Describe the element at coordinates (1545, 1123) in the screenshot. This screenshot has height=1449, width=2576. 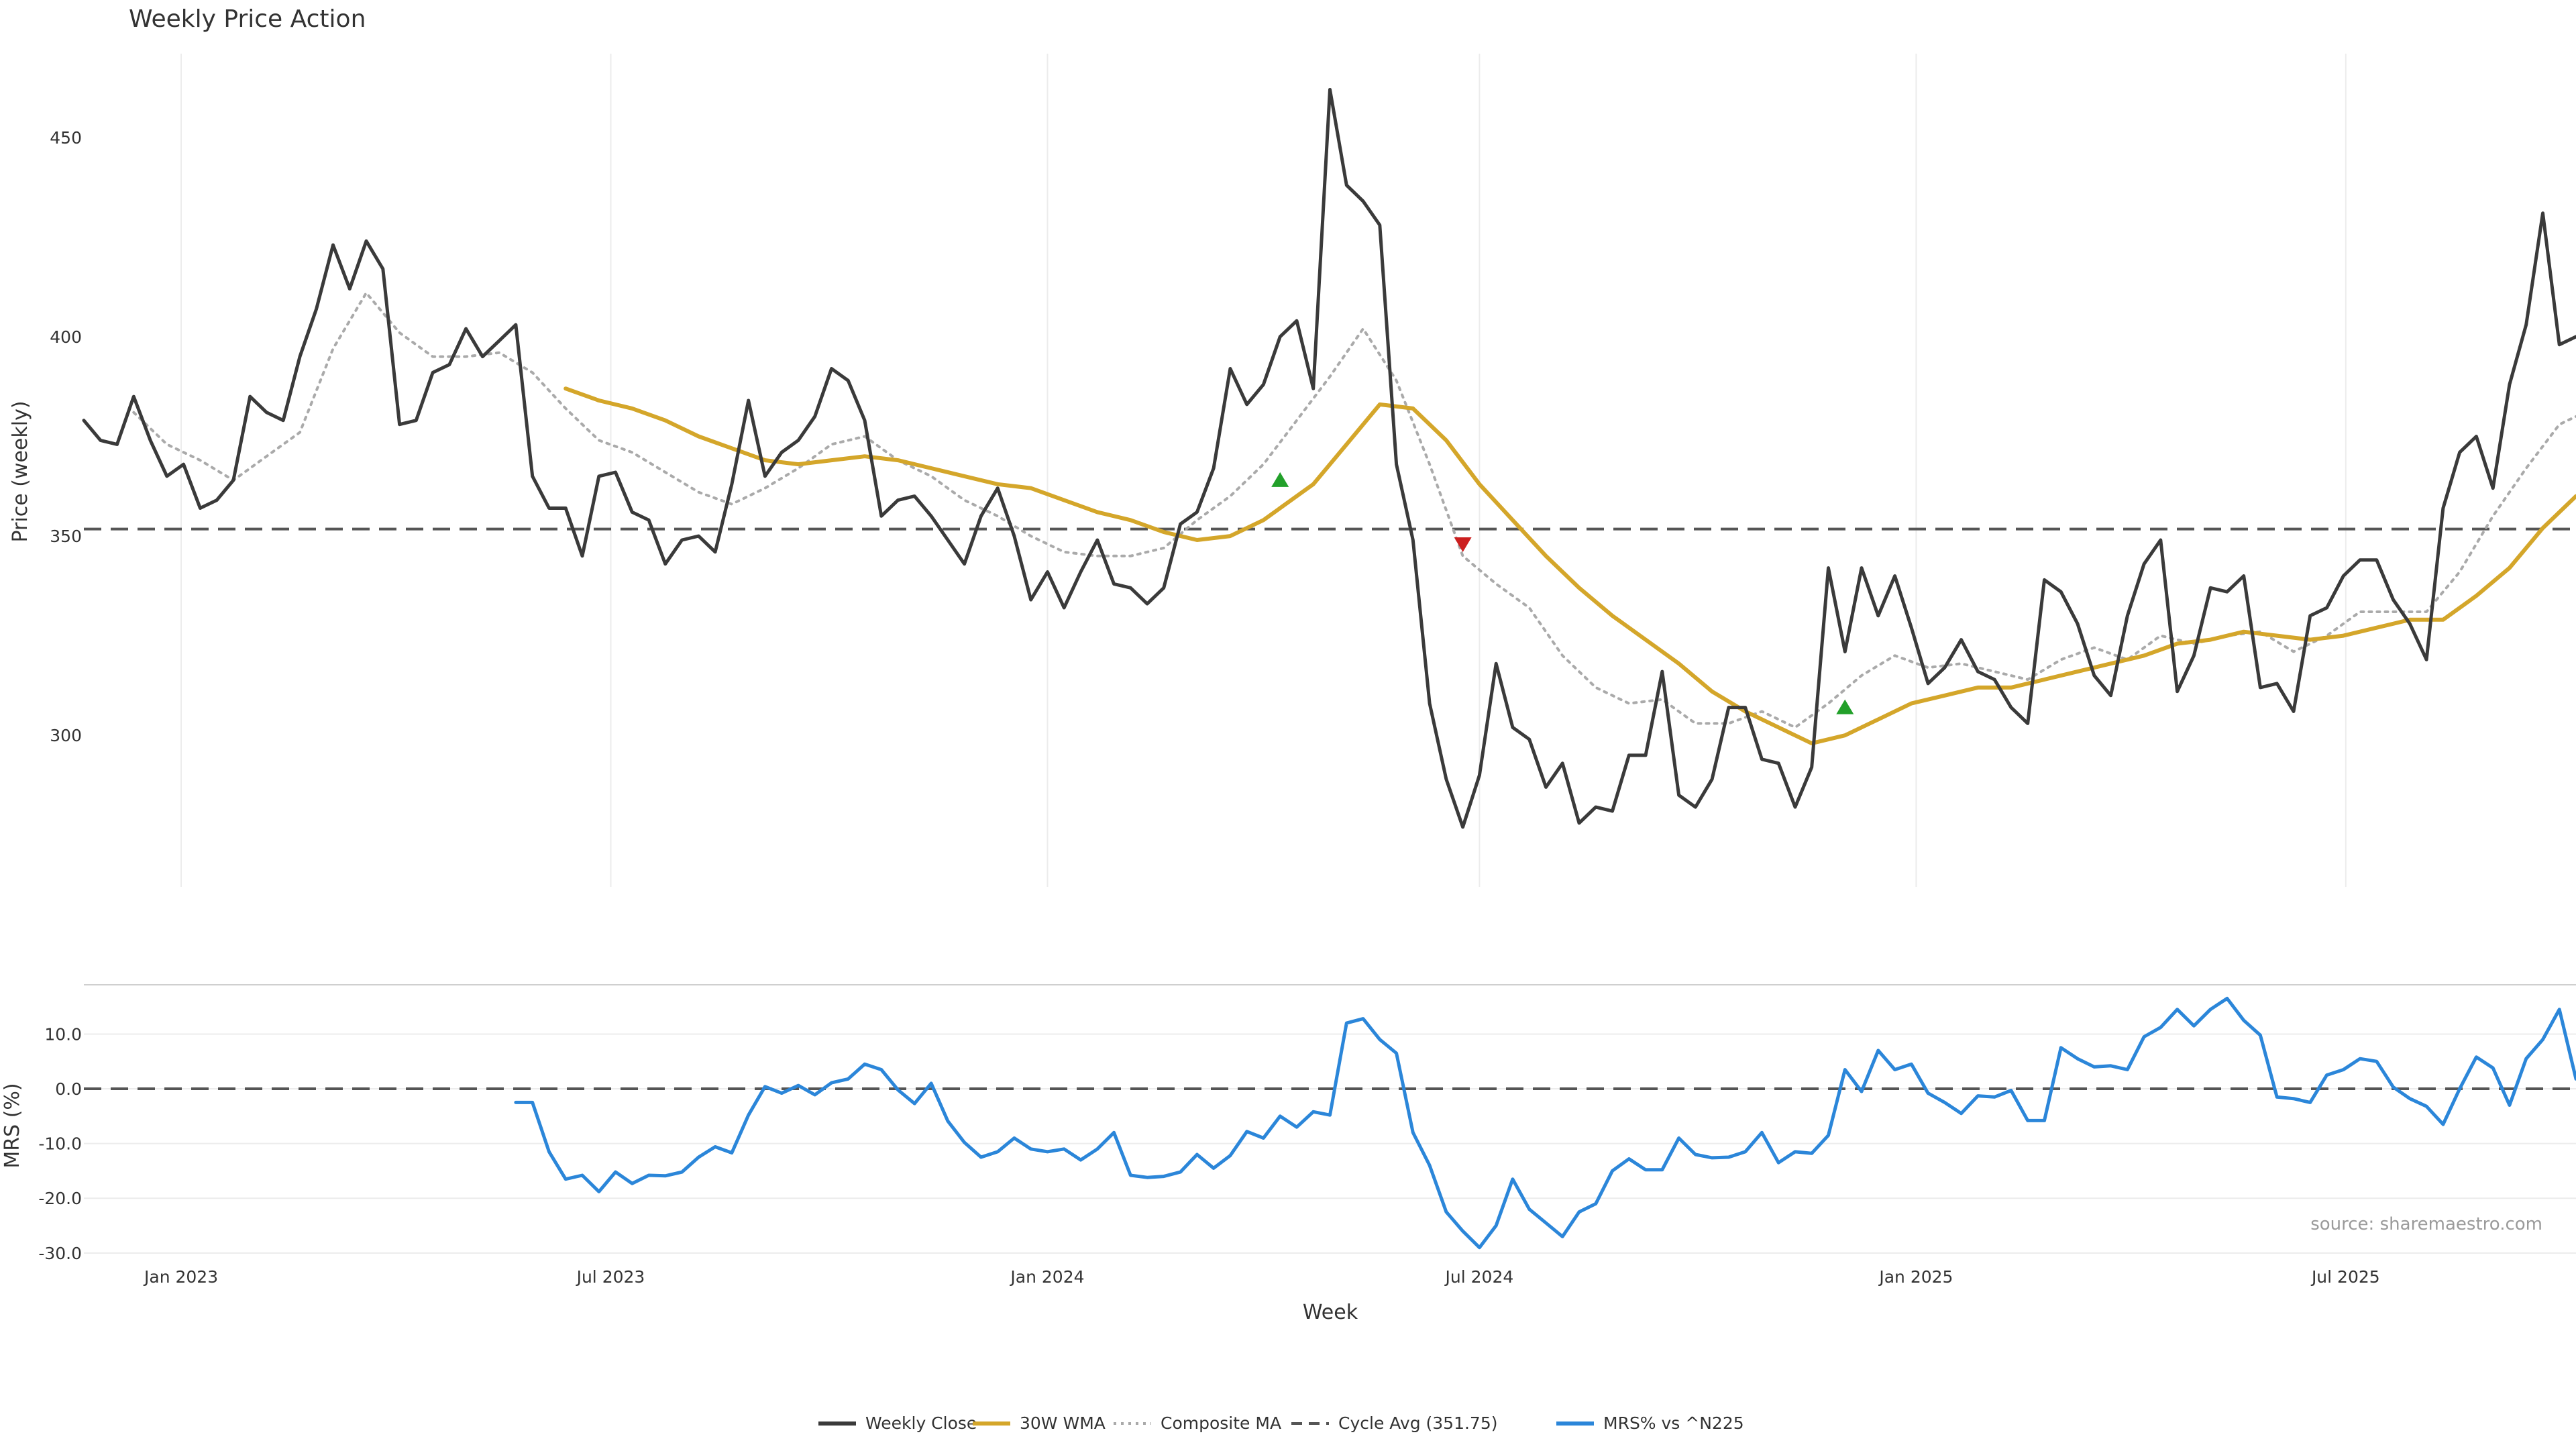
I see `mrs-line` at that location.